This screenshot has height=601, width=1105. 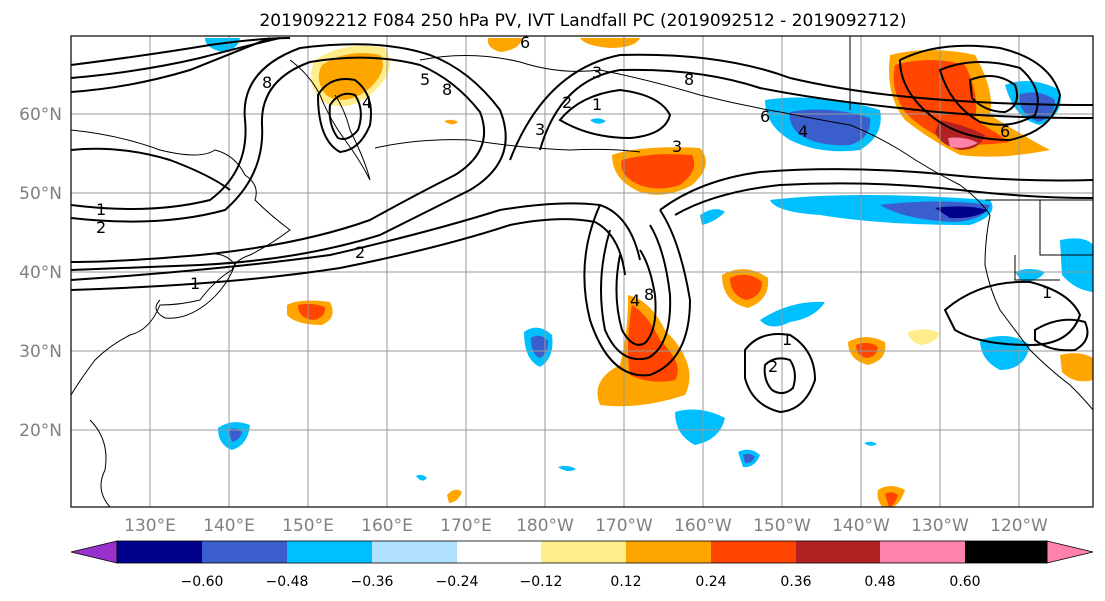 I want to click on colorbar-extend-high, so click(x=1070, y=552).